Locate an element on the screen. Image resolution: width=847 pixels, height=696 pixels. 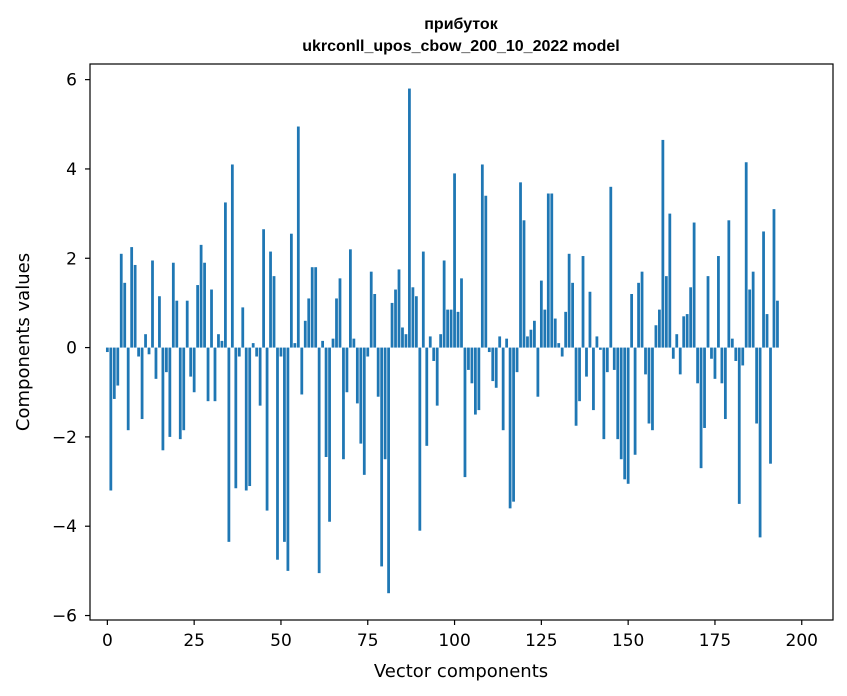
x-tick-label: 0 is located at coordinates (107, 641).